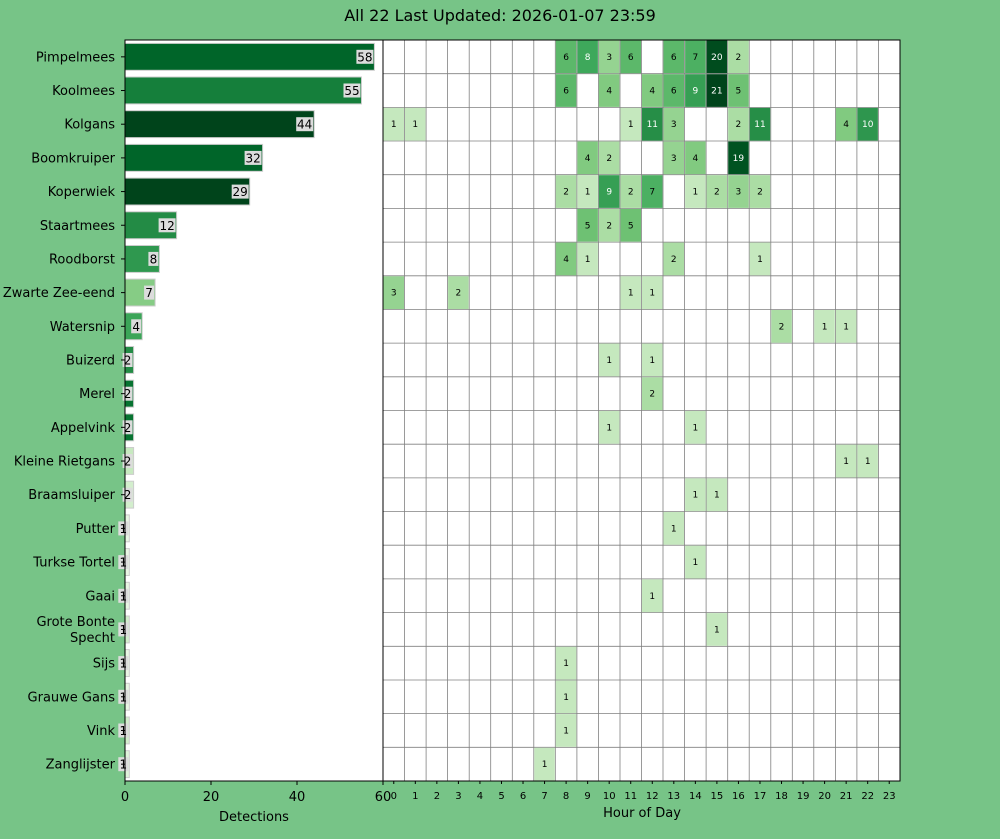  What do you see at coordinates (64, 462) in the screenshot?
I see `species-label: Kleine Rietgans` at bounding box center [64, 462].